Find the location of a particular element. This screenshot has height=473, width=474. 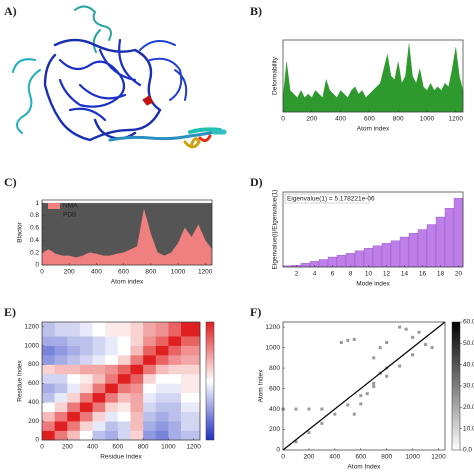

area is located at coordinates (127, 234).